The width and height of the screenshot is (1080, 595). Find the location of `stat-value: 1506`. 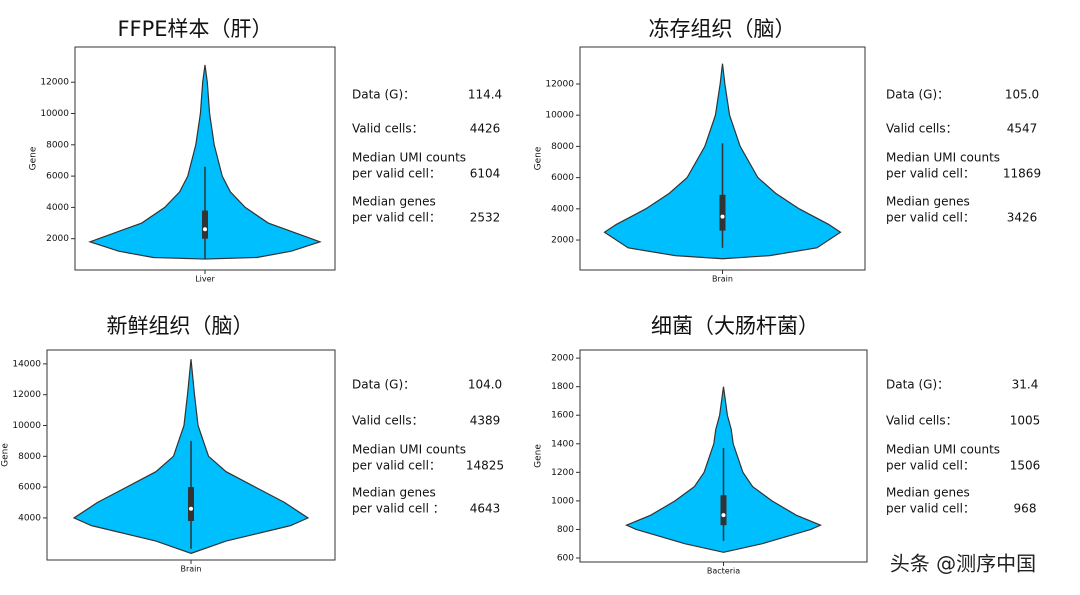

stat-value: 1506 is located at coordinates (1025, 466).